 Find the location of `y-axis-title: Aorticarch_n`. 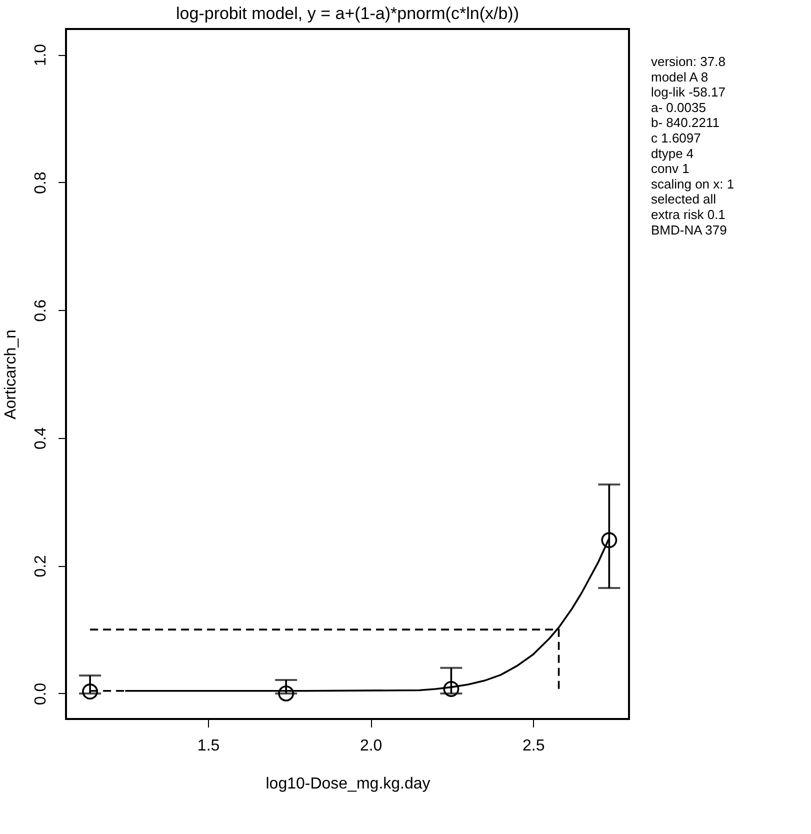

y-axis-title: Aorticarch_n is located at coordinates (11, 375).